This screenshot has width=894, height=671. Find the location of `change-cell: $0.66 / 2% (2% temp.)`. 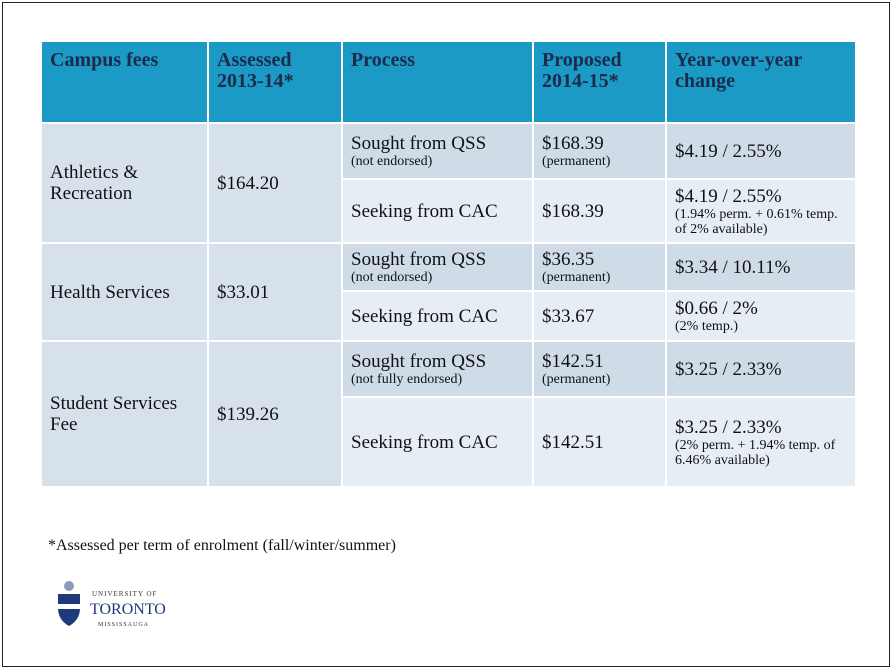

change-cell: $0.66 / 2% (2% temp.) is located at coordinates (761, 316).